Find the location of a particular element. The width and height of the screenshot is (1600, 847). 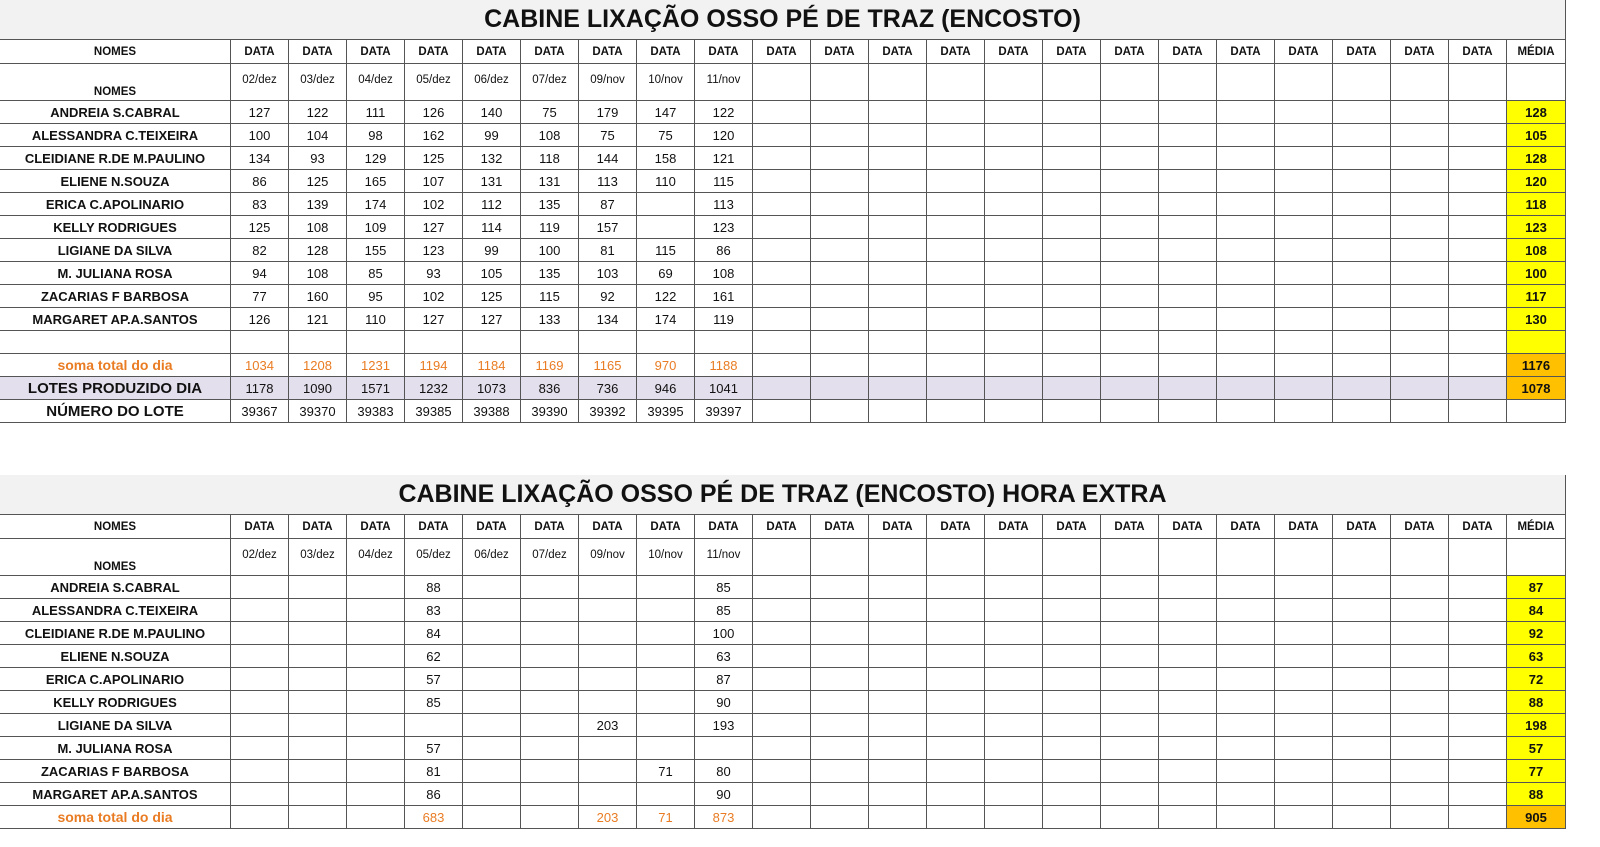

column-header: MÉDIA is located at coordinates (1536, 52).